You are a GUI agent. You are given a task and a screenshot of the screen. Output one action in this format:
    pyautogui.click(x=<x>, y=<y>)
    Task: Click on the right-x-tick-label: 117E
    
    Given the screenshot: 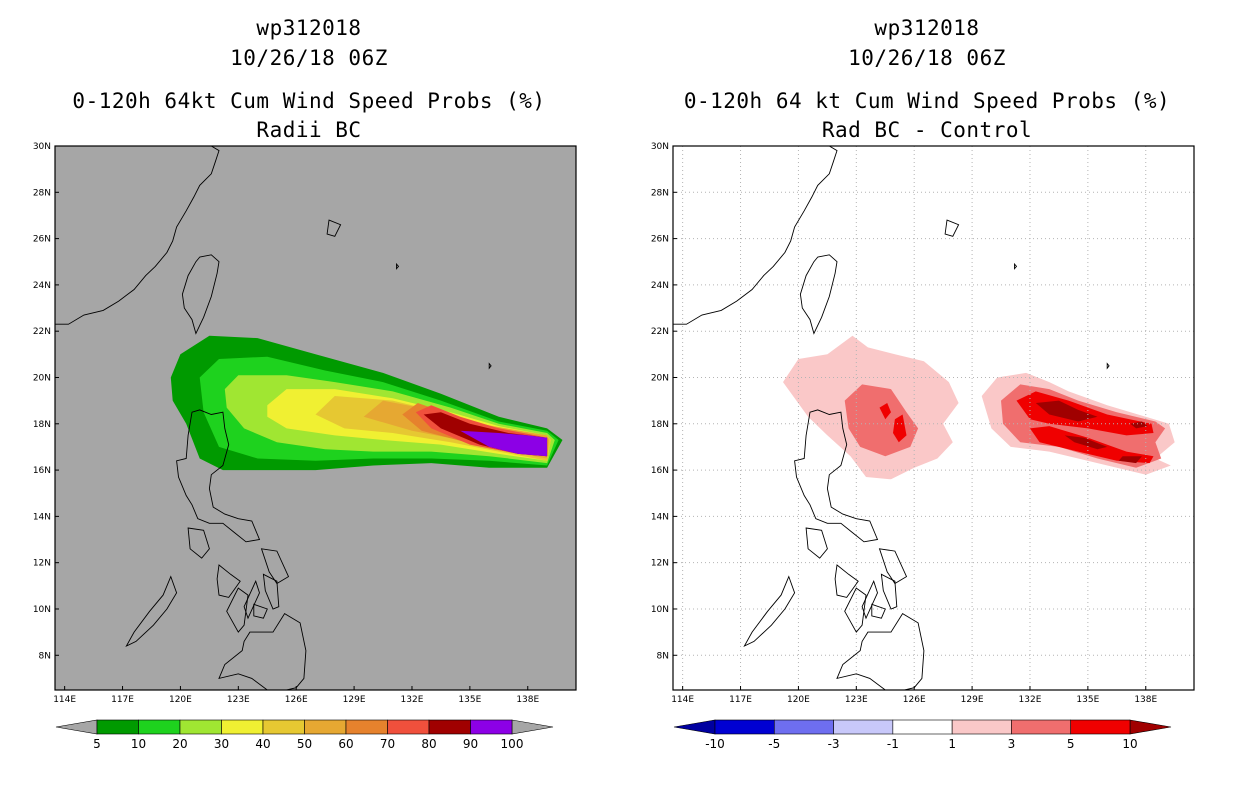 What is the action you would take?
    pyautogui.click(x=740, y=700)
    